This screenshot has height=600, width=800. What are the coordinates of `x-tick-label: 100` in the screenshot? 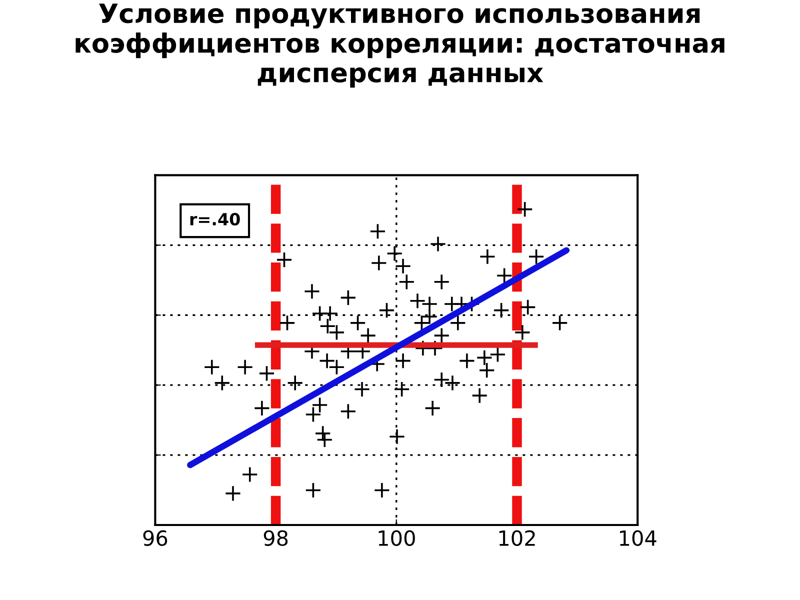 It's located at (396, 538).